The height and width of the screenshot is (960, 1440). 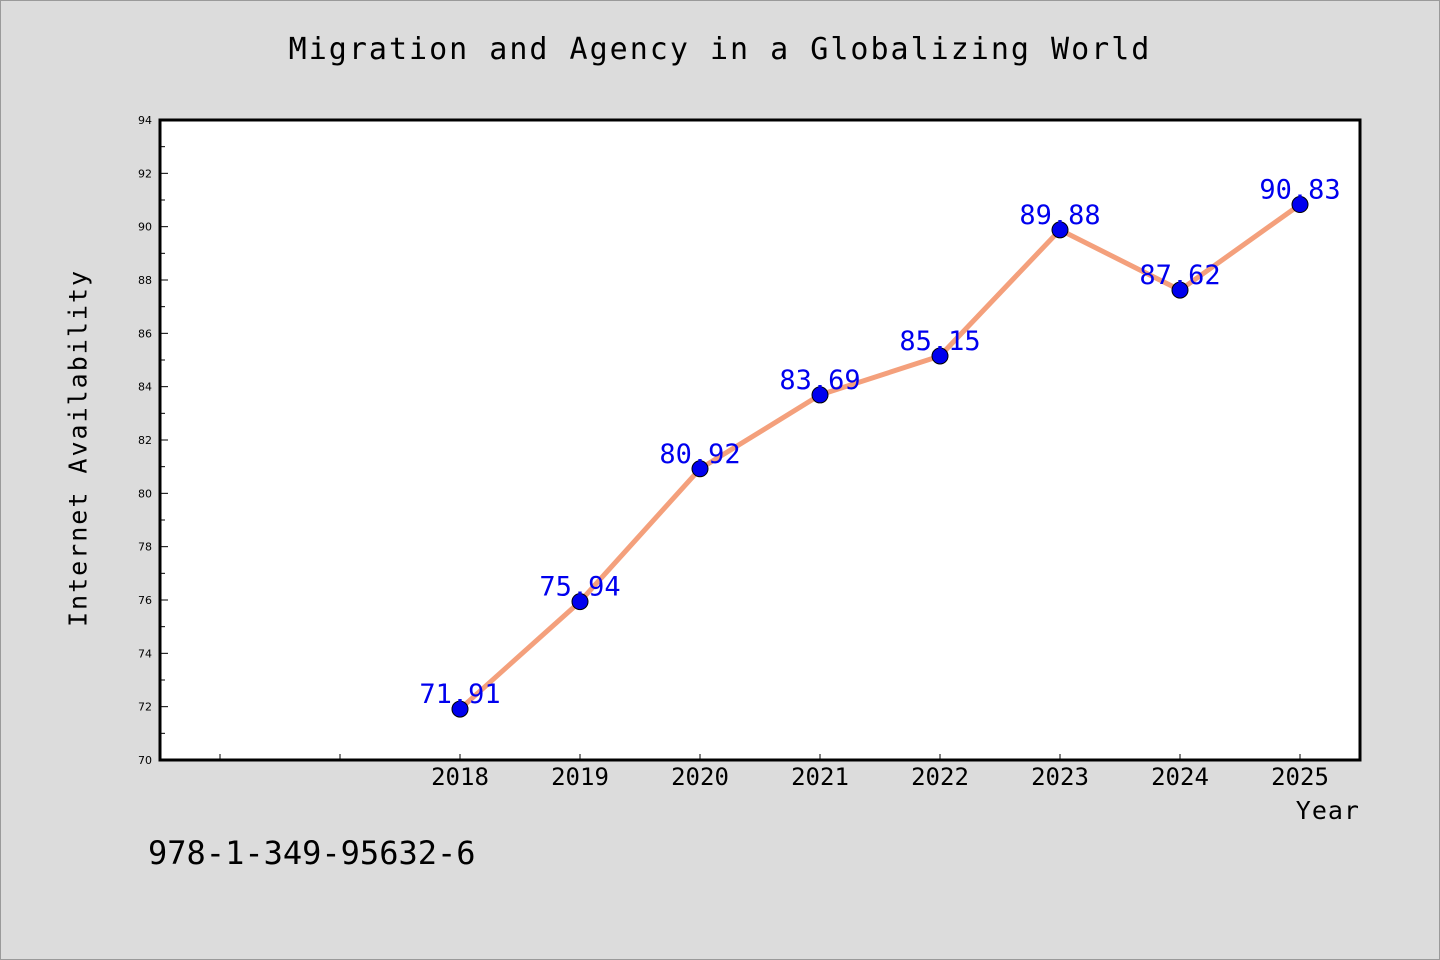 What do you see at coordinates (145, 387) in the screenshot?
I see `y-tick-label: 84` at bounding box center [145, 387].